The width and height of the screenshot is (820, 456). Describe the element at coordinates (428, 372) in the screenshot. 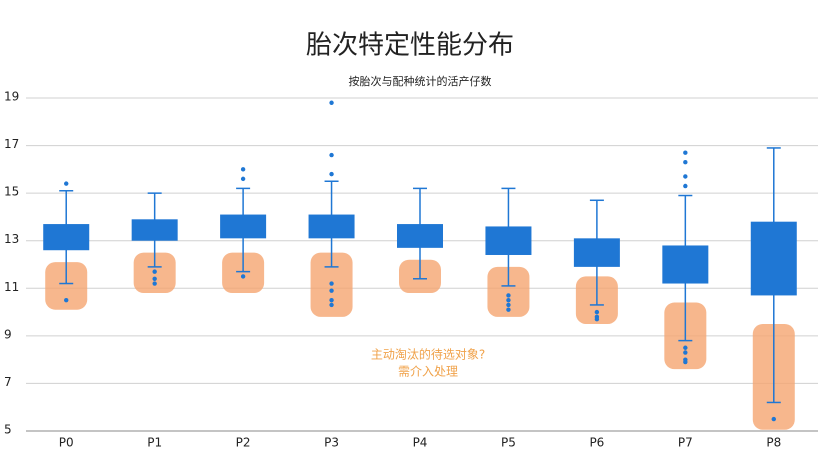

I see `annotation: 需介入处理` at that location.